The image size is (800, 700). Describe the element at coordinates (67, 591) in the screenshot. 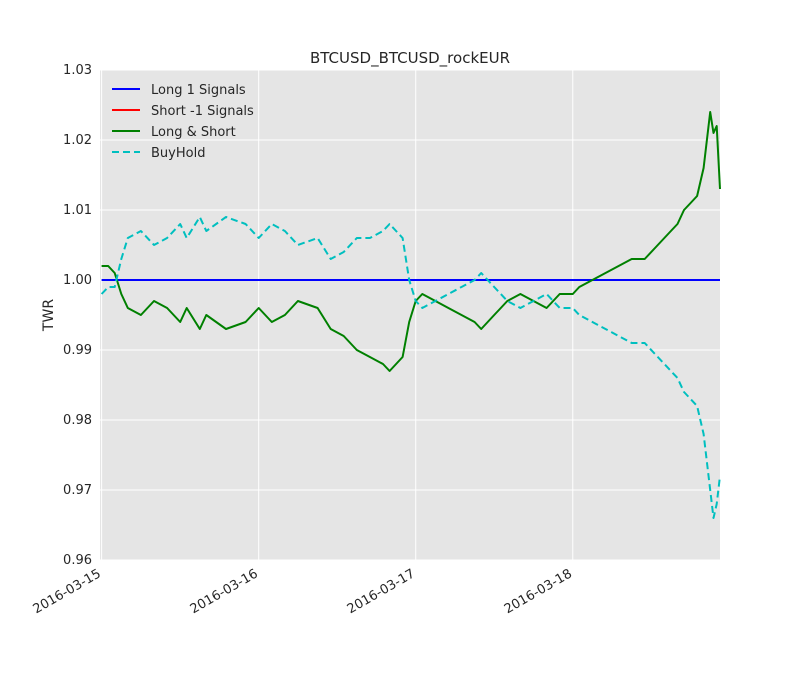

I see `x-tick-label: 2016-03-15` at that location.